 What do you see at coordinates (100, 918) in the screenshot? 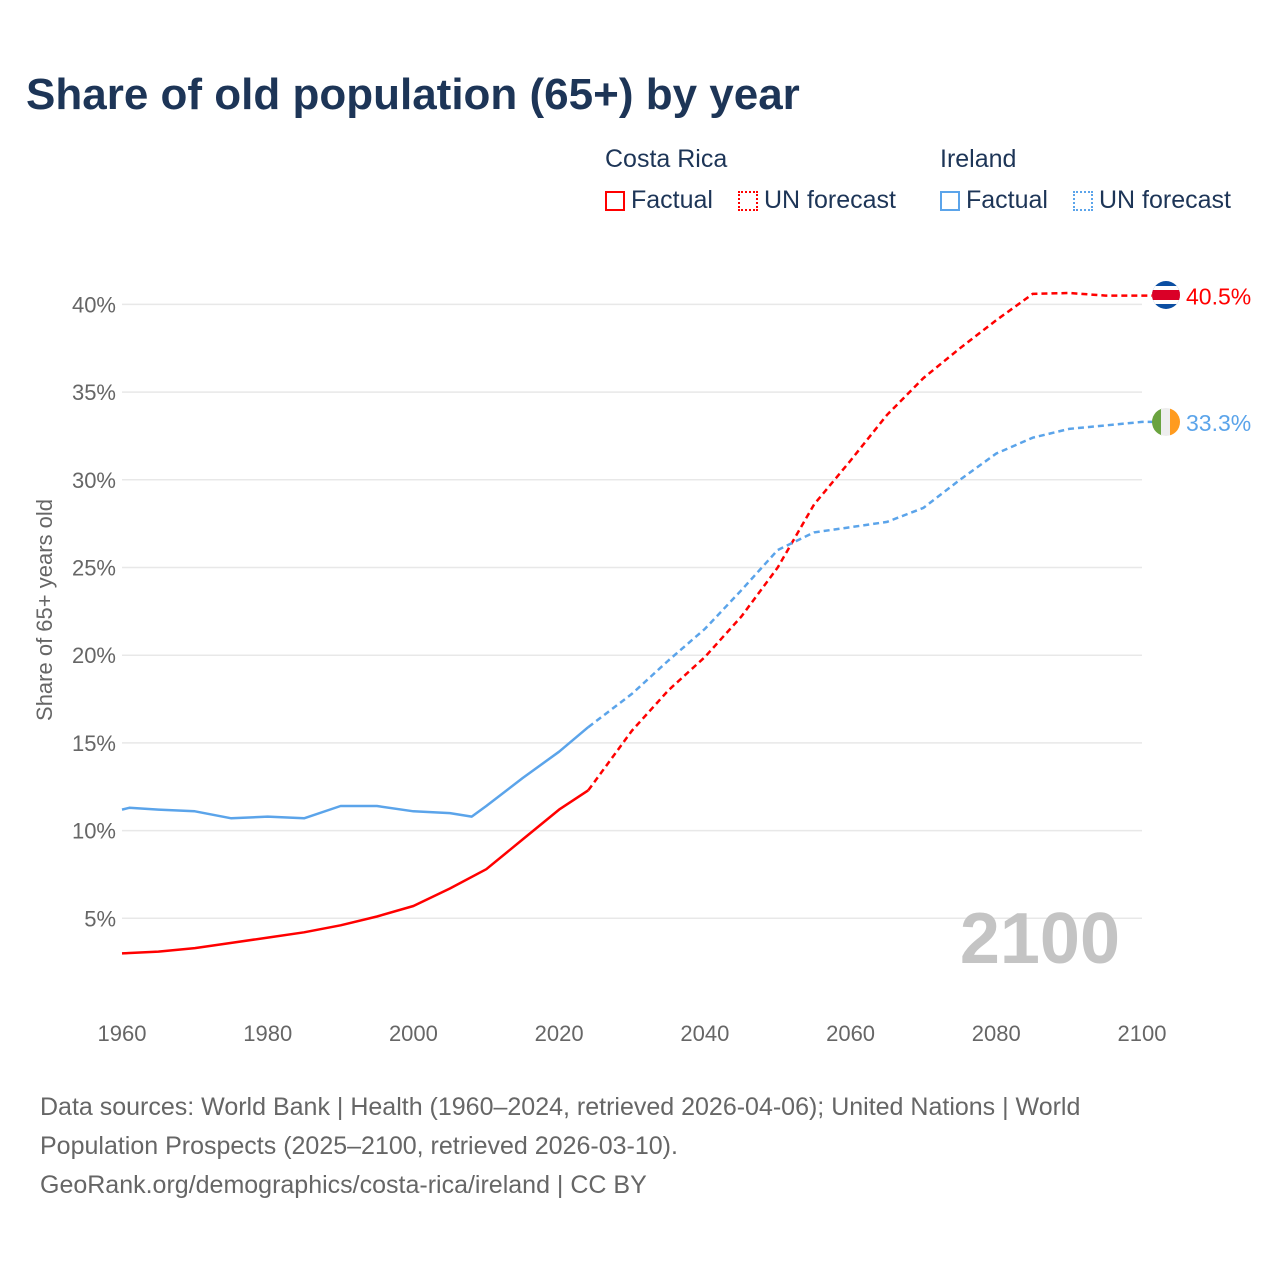
I see `y-tick-label: 5%` at bounding box center [100, 918].